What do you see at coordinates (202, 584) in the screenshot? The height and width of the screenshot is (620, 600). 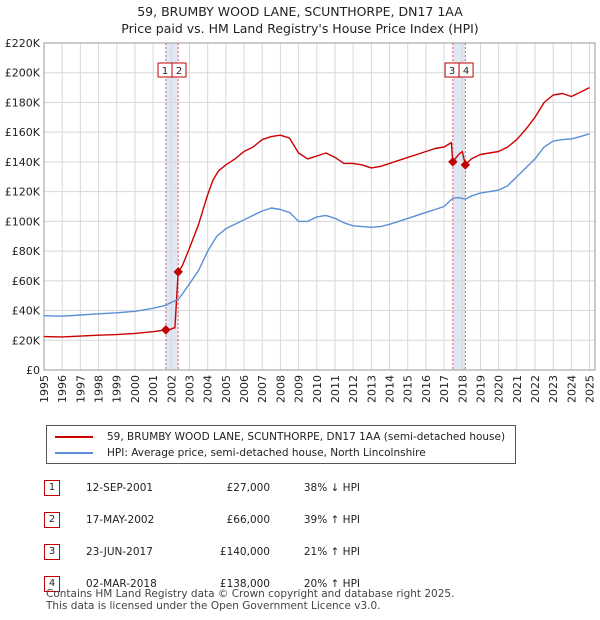 I see `sale-row: 4 02-MAR-2018 £138,000 20% ↑ HPI` at bounding box center [202, 584].